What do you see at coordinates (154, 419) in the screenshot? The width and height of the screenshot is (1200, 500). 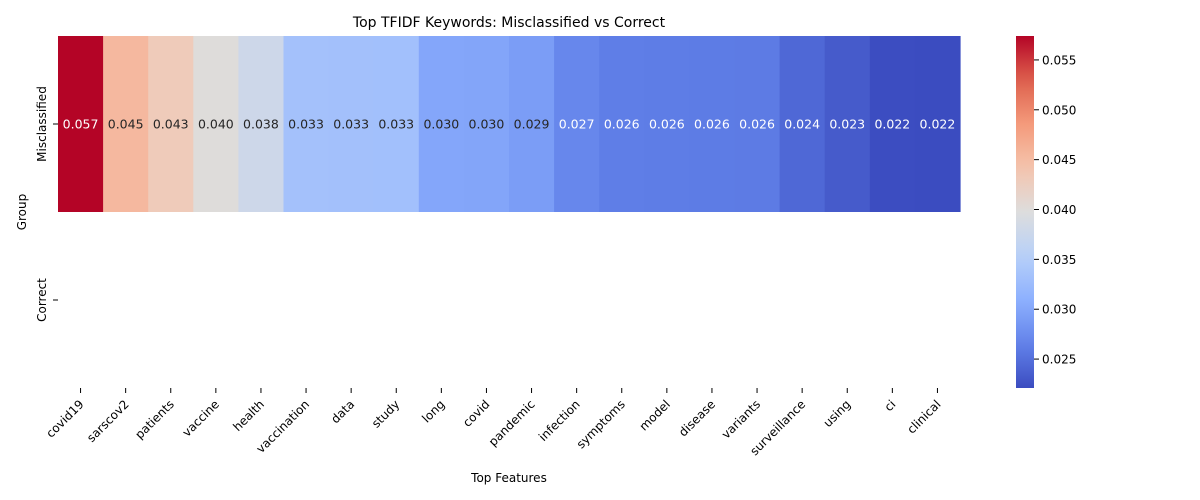 I see `x-tick-label: patients` at bounding box center [154, 419].